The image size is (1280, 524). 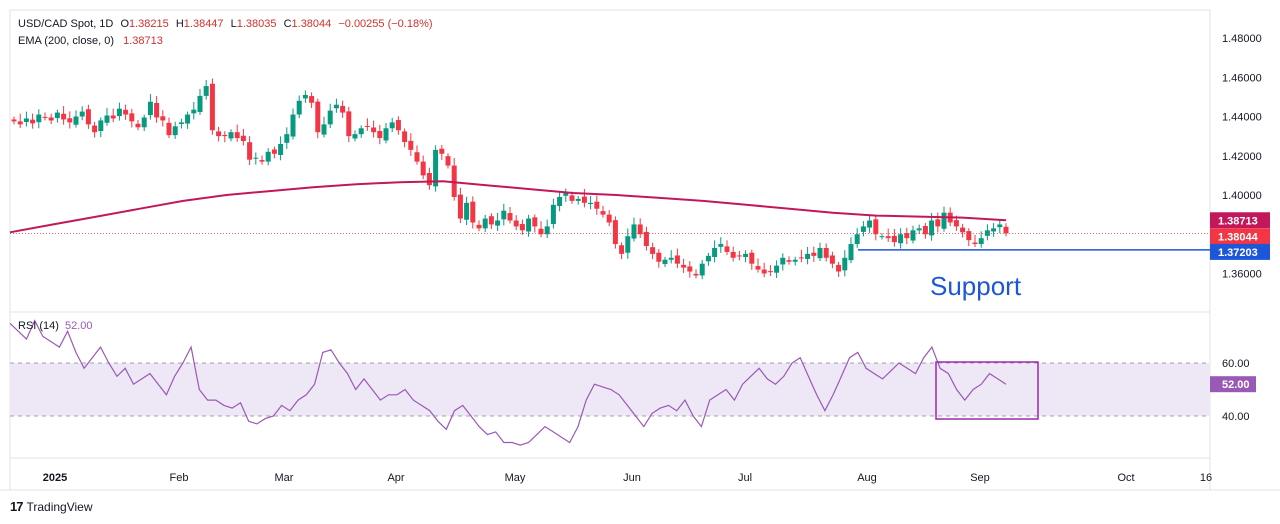 I want to click on tradingview-logo-icon: 17, so click(x=17, y=506).